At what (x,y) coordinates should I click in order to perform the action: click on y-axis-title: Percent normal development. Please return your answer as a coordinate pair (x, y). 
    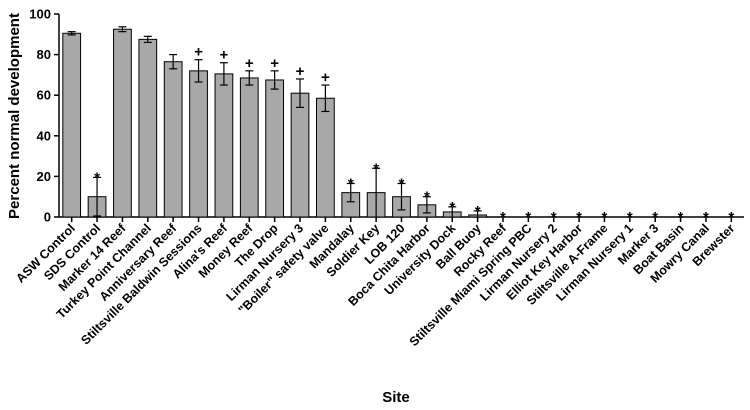
    Looking at the image, I should click on (14, 116).